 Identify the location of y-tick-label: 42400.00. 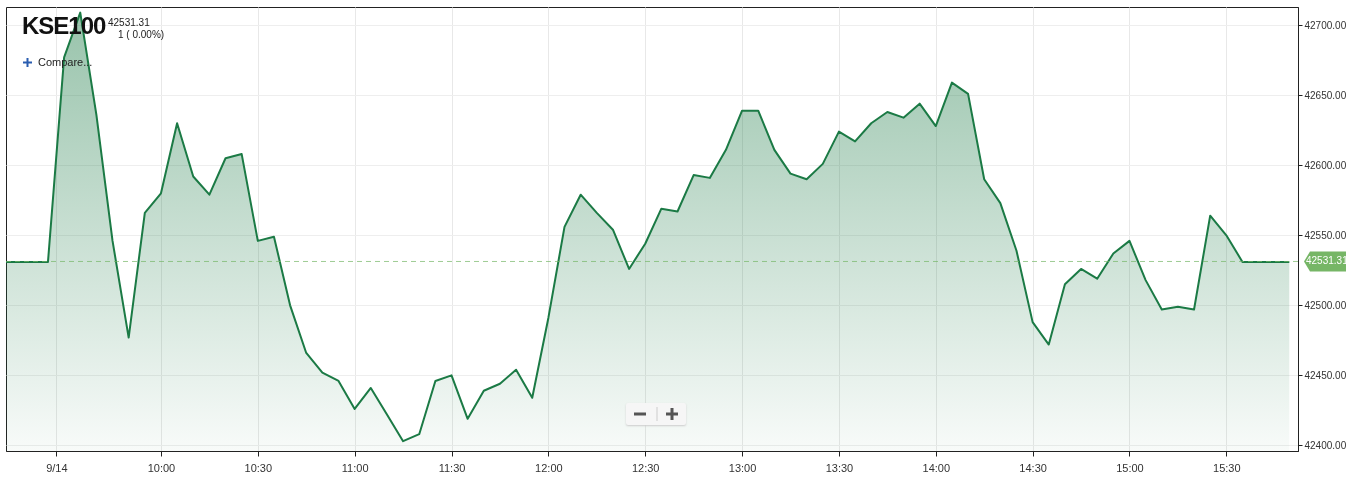
(1325, 445).